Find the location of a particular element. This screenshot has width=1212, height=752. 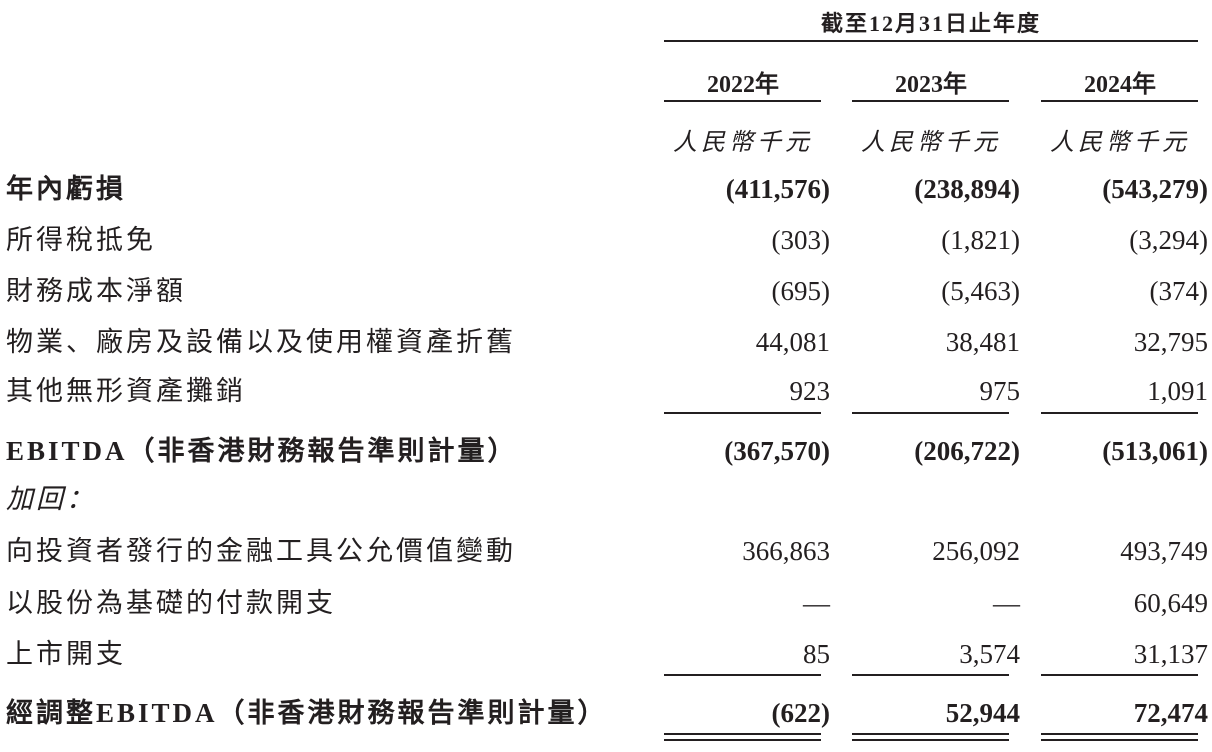

table-row-income-tax-credit: 所得稅抵免 (303) (1,821) (3,294) is located at coordinates (606, 240).